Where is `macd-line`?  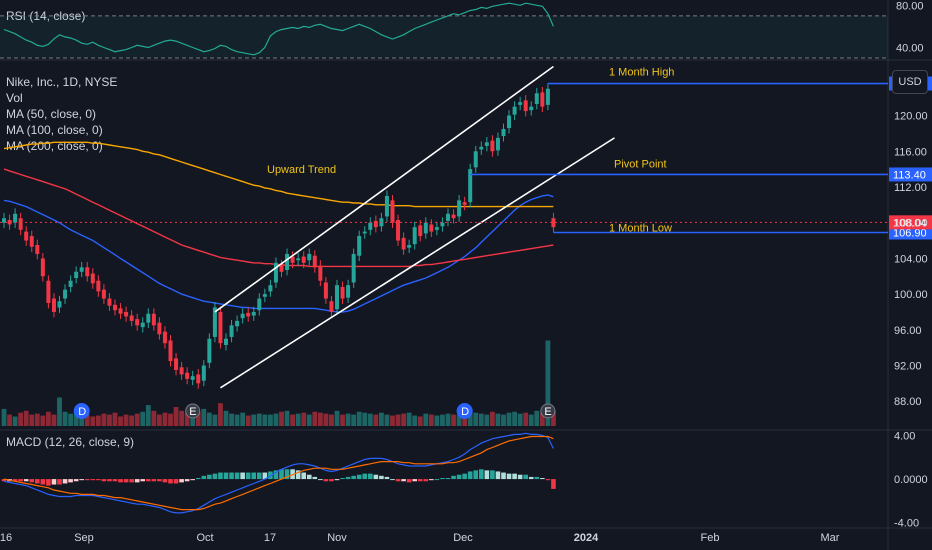 macd-line is located at coordinates (278, 473).